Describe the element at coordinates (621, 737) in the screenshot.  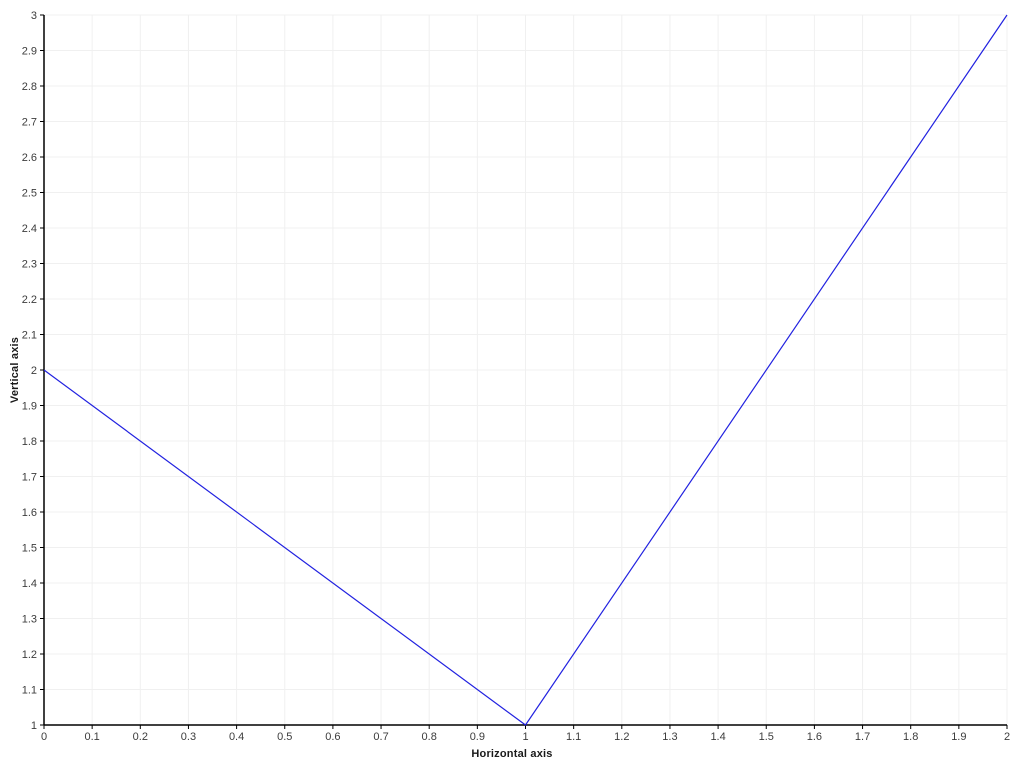
I see `x-tick-label: 1.2` at that location.